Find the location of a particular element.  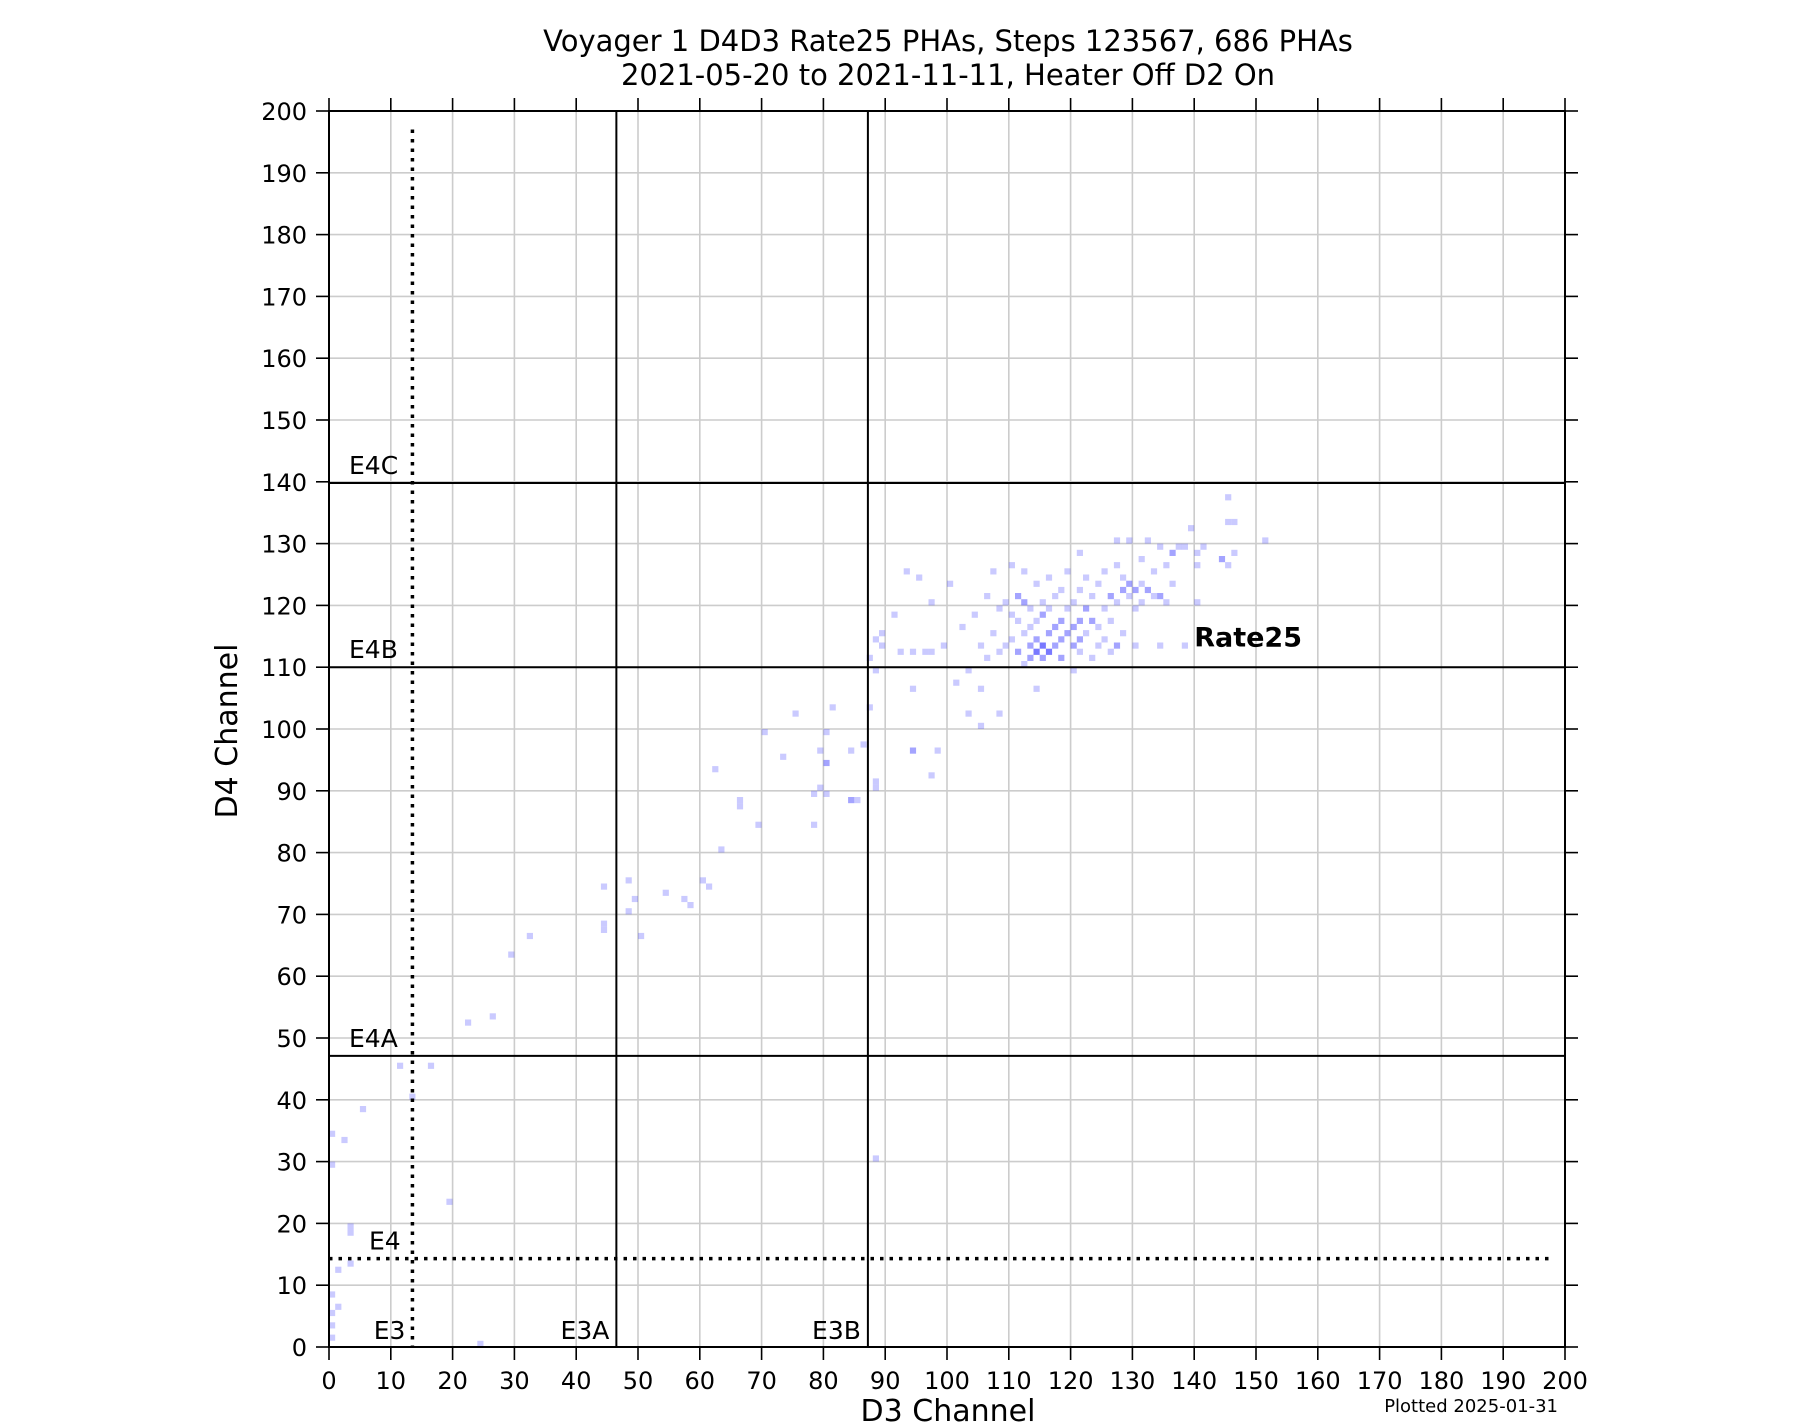

y-tick-label: 200 is located at coordinates (284, 112).